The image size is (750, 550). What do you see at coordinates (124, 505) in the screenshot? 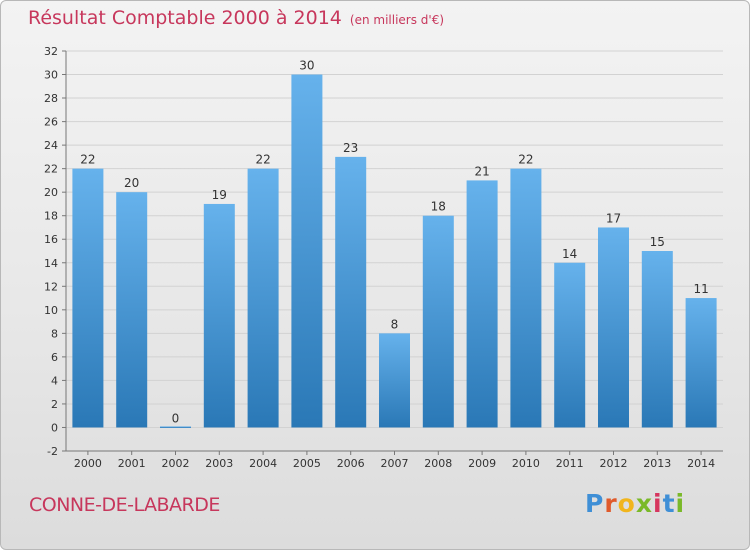
I see `commune-name: CONNE-DE-LABARDE` at bounding box center [124, 505].